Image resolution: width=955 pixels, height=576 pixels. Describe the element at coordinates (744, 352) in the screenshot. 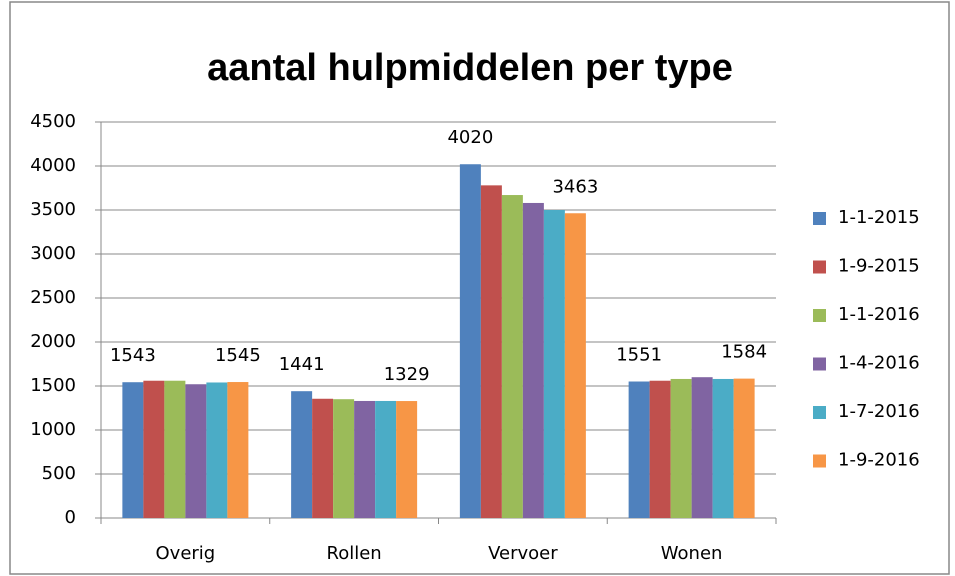

I see `data-label: 1584` at that location.